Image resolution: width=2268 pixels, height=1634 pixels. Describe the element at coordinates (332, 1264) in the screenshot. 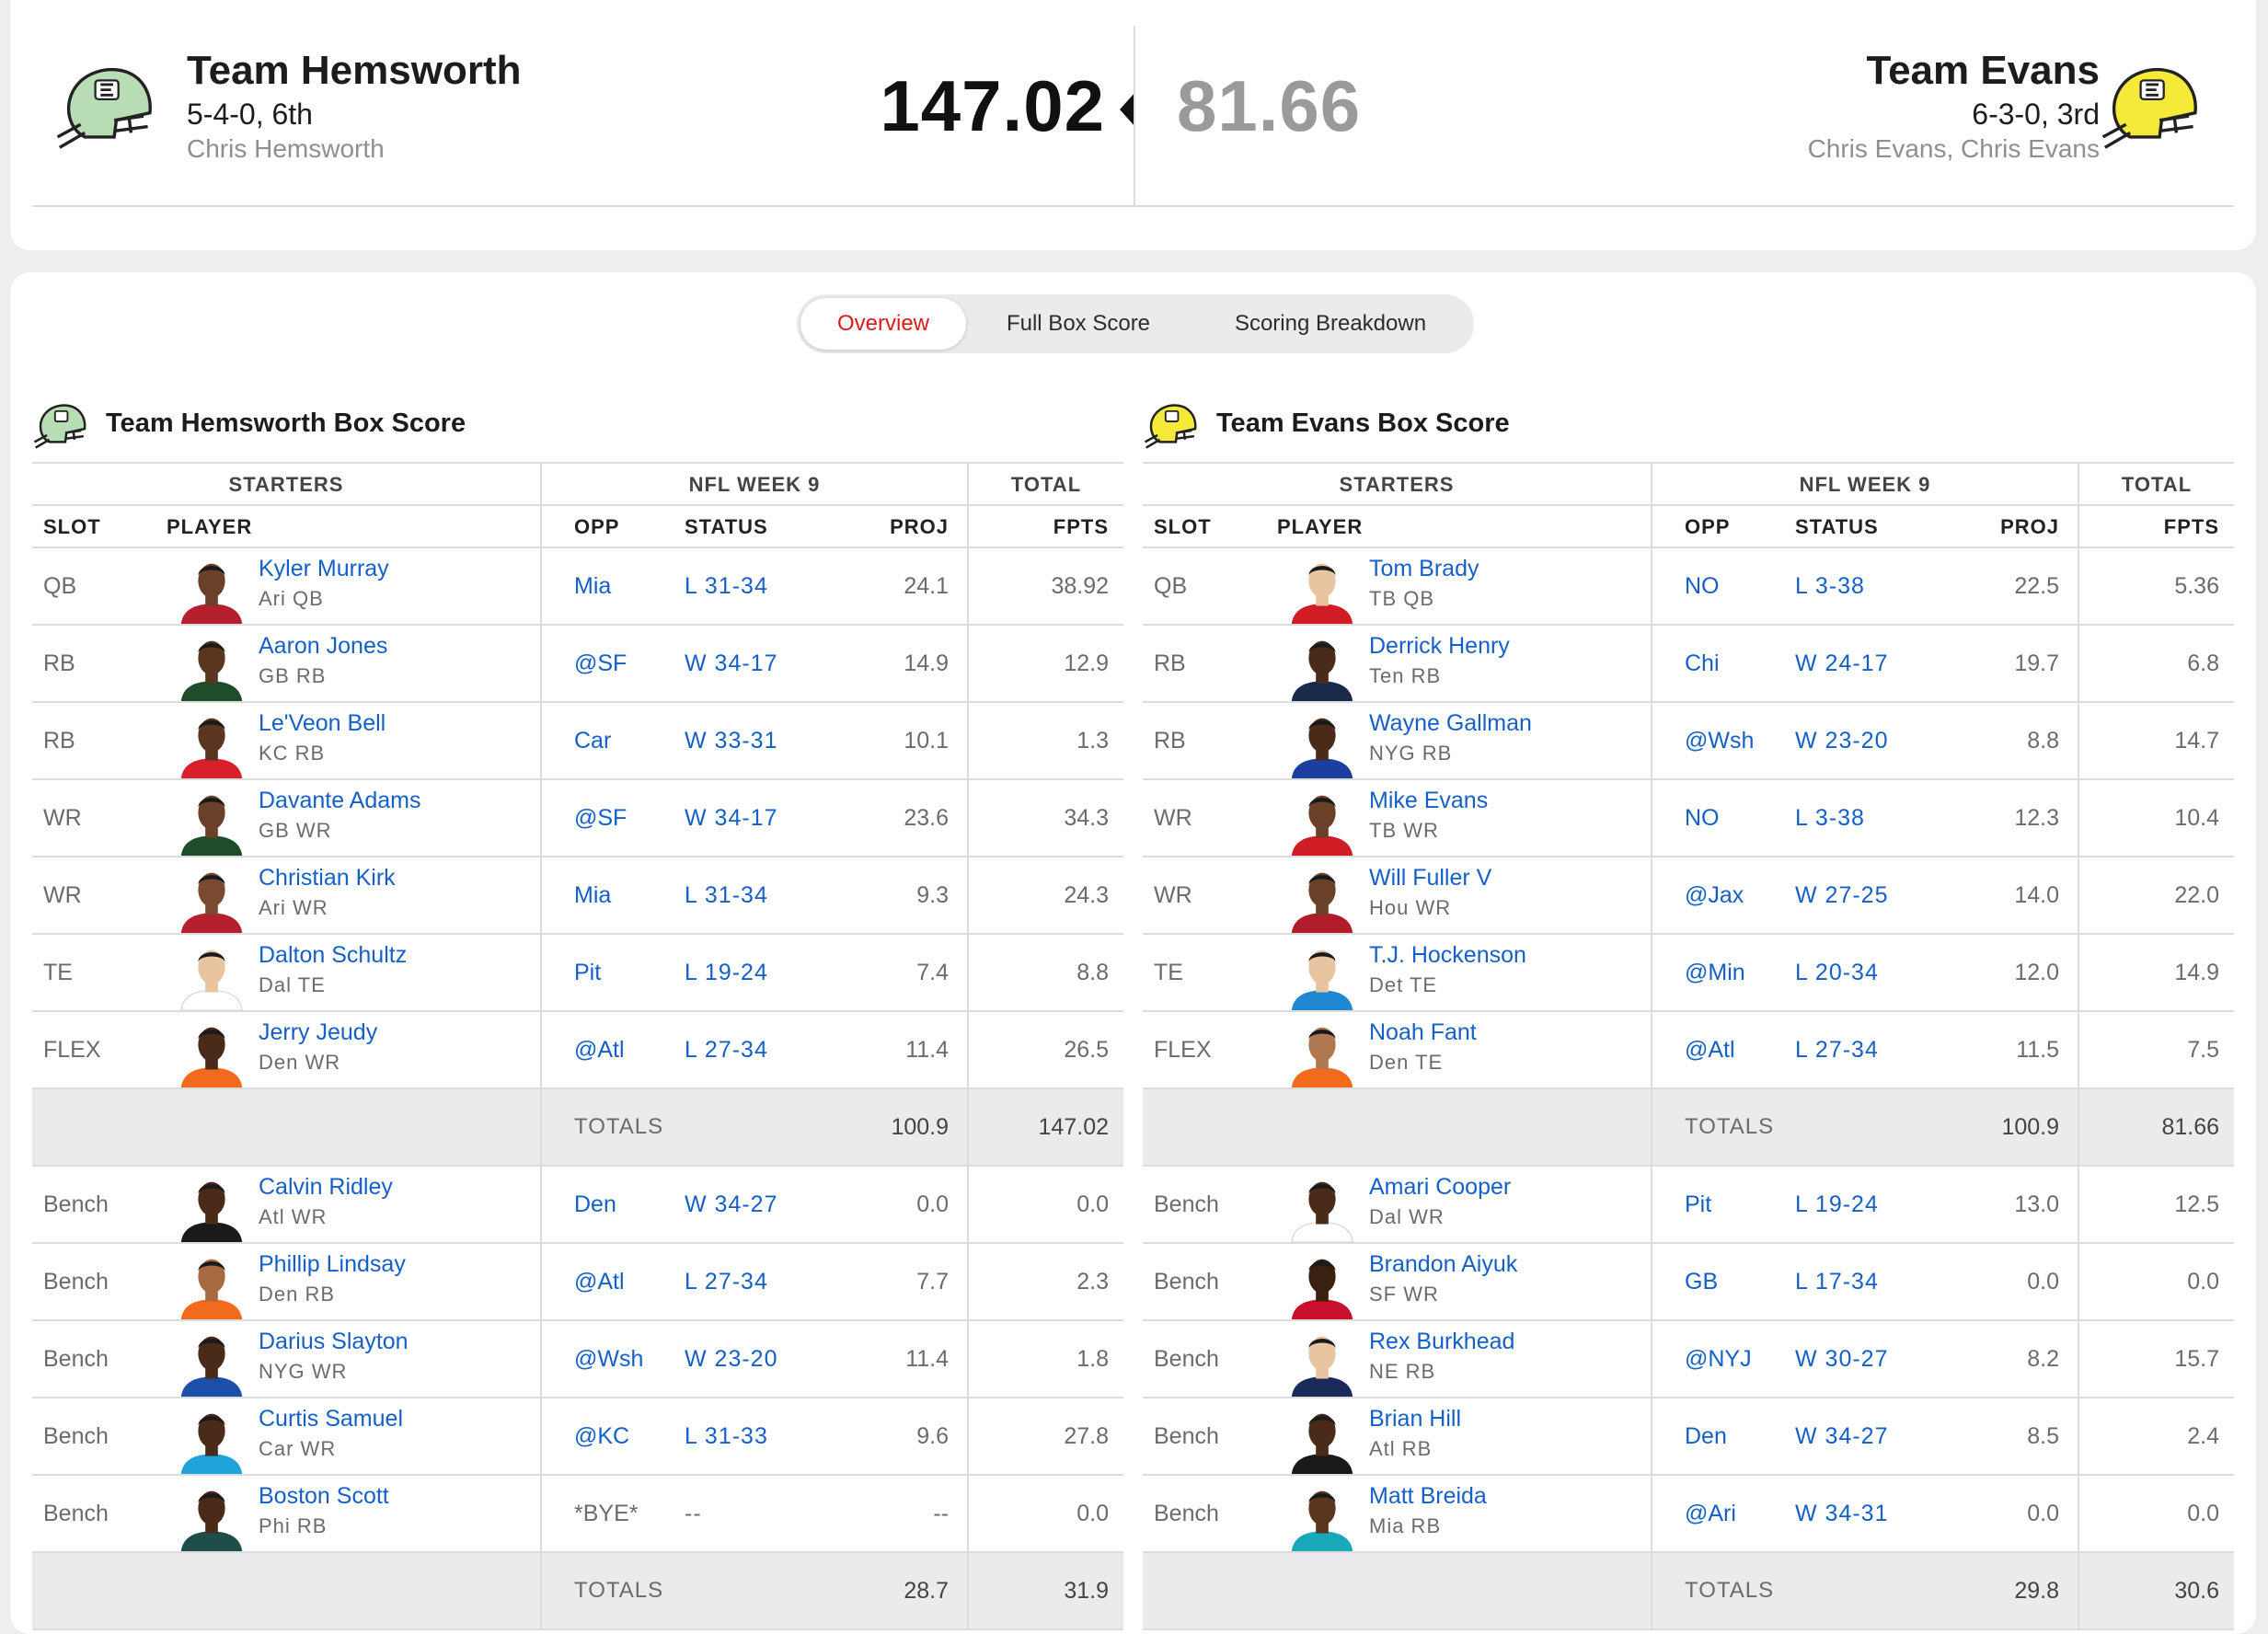

I see `player-name-link: Phillip Lindsay` at that location.